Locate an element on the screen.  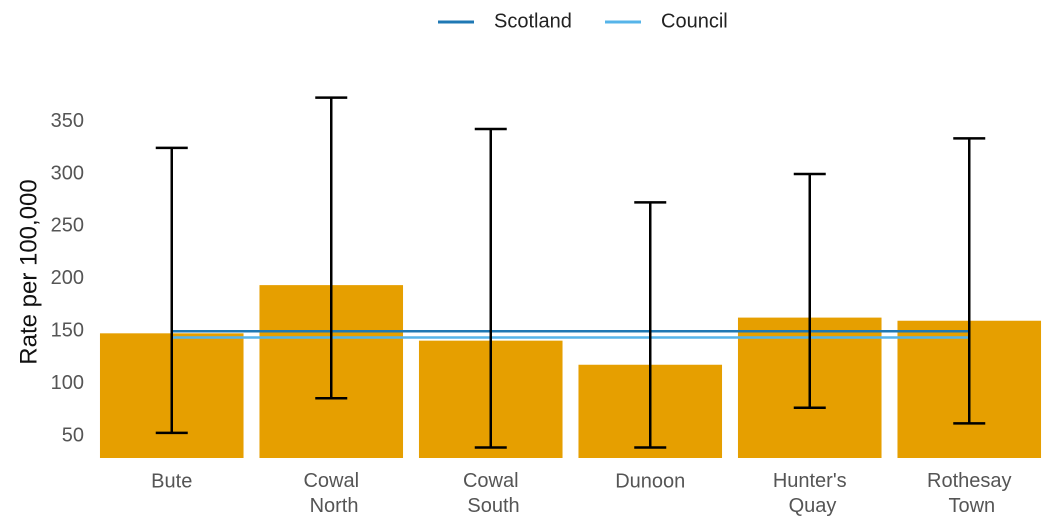
x-tick-label: Cowal South is located at coordinates (491, 493).